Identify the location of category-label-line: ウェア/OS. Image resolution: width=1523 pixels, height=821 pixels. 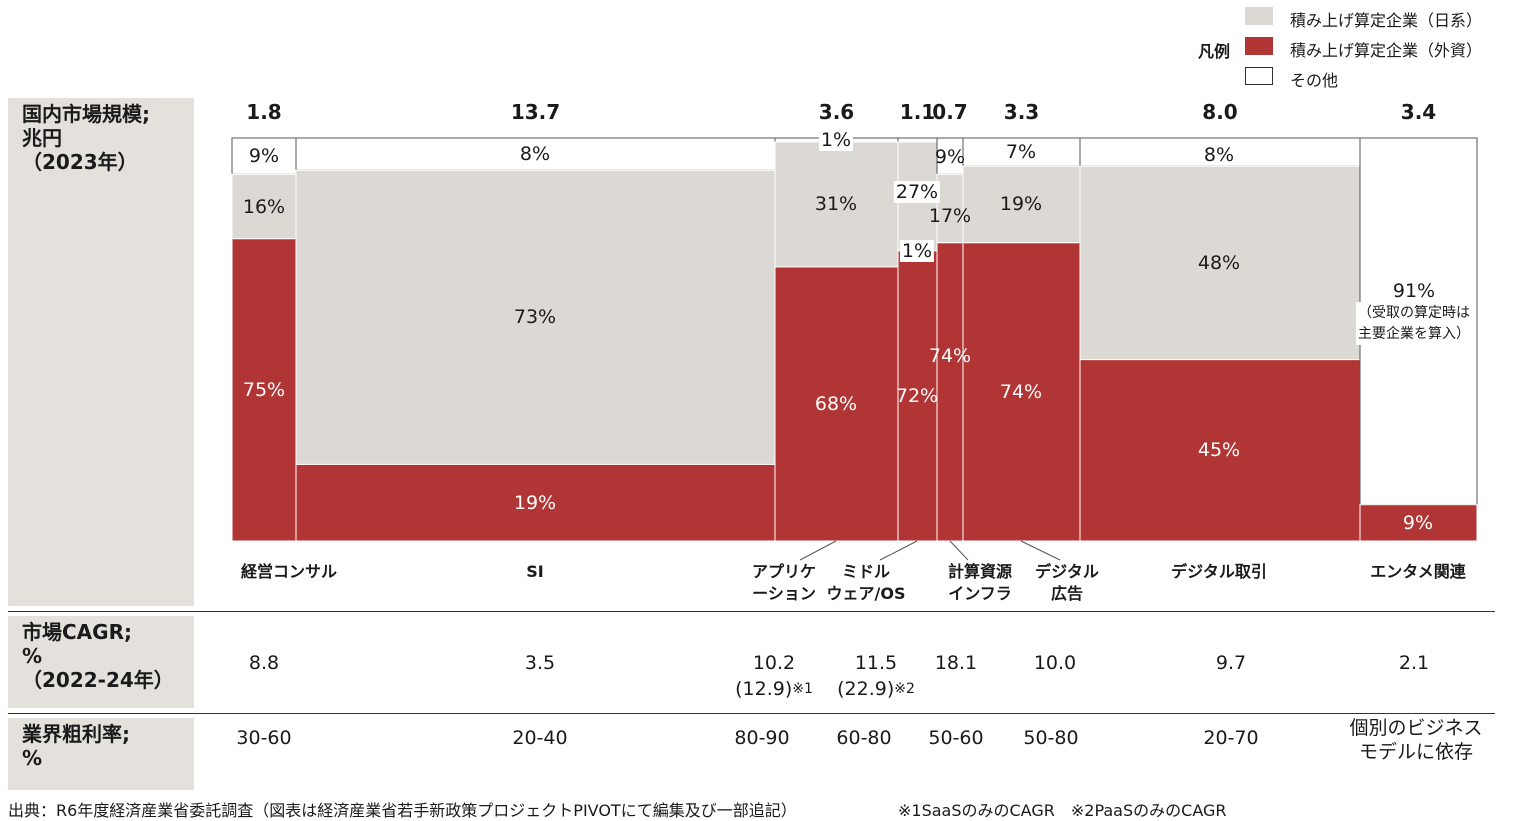
(866, 593).